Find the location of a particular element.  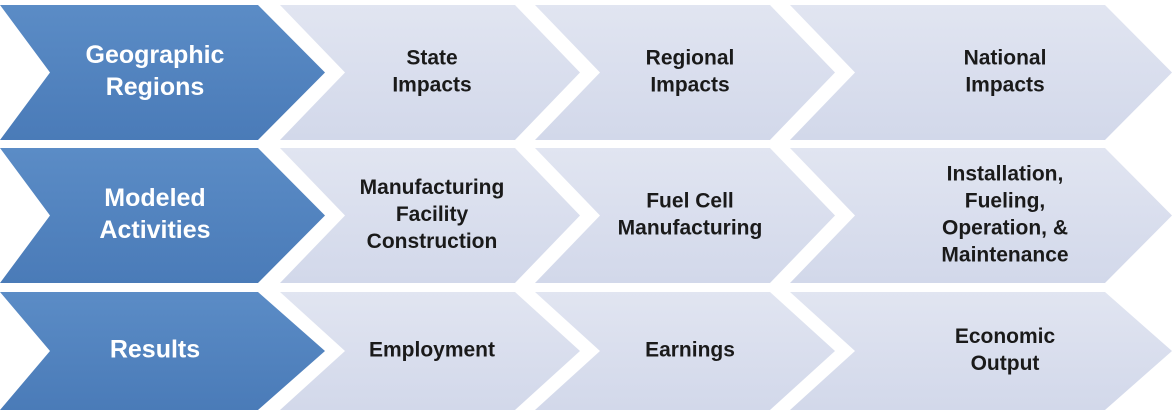

item-text: Facility is located at coordinates (432, 214).